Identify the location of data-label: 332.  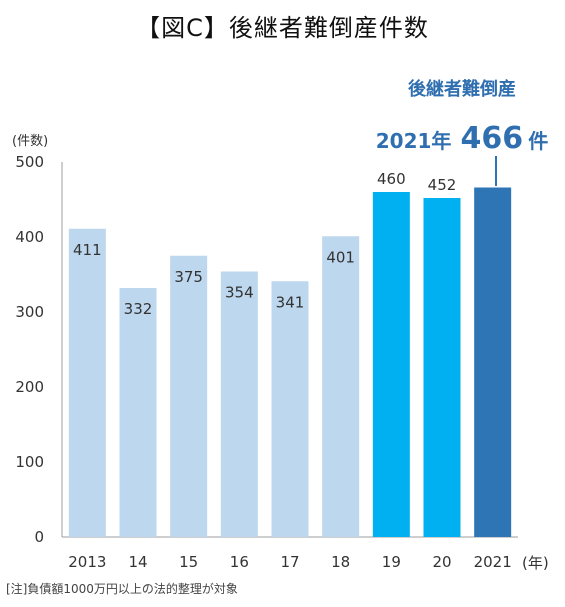
(138, 309).